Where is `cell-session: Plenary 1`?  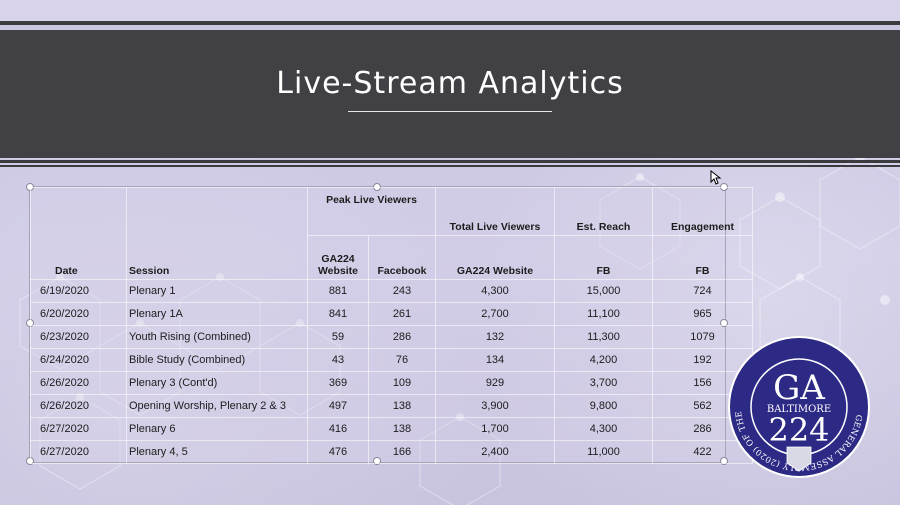
cell-session: Plenary 1 is located at coordinates (217, 291).